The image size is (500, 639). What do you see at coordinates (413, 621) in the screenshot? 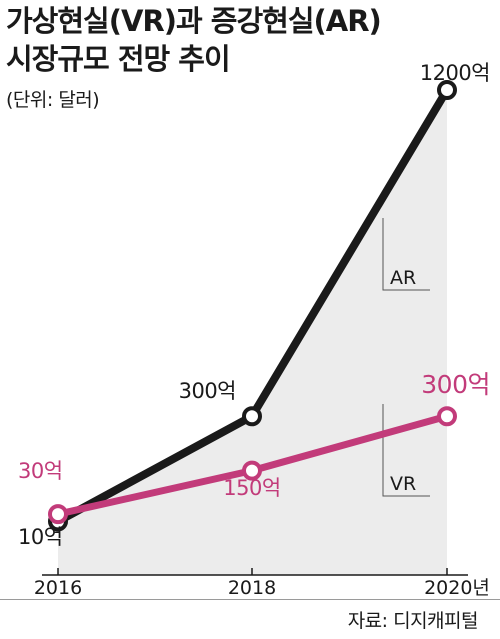
I see `source-label: 자료: 디지캐피털` at bounding box center [413, 621].